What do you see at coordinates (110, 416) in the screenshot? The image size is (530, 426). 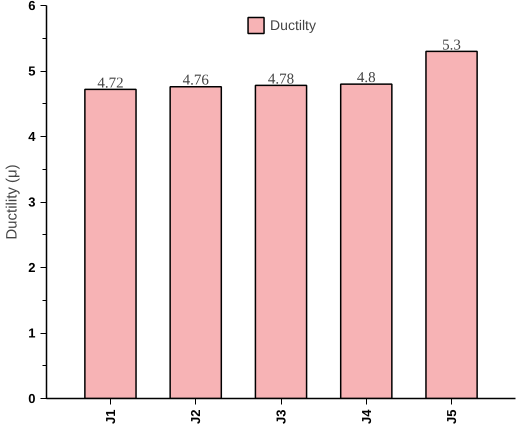 I see `x-tick-label: J1` at bounding box center [110, 416].